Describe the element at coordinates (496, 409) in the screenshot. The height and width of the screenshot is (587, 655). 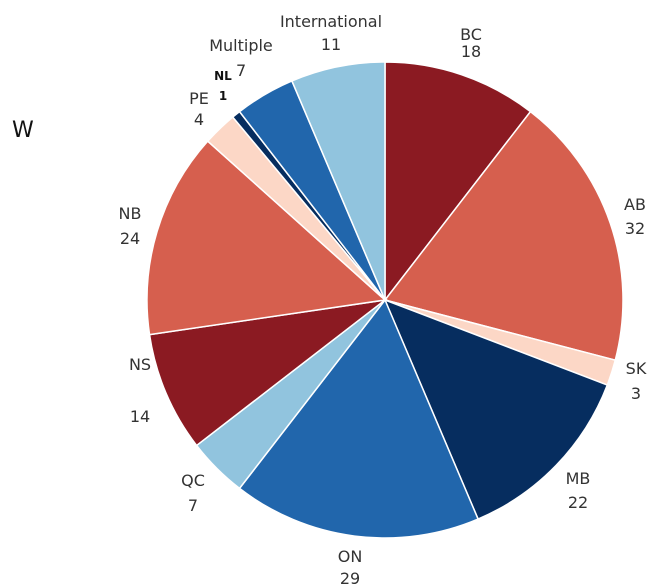
I see `pie-slice-mb` at that location.